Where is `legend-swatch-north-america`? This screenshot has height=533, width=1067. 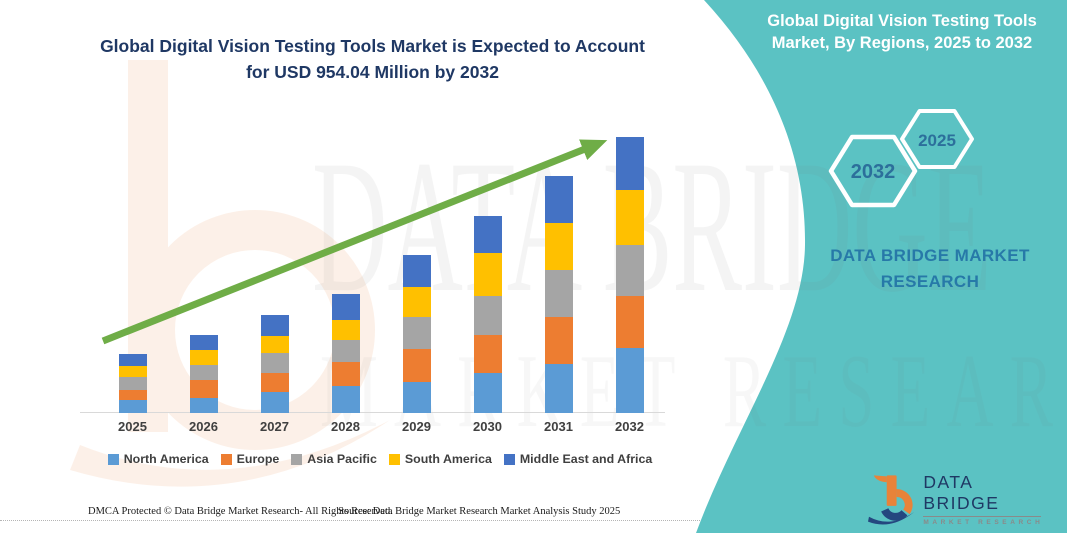
legend-swatch-north-america is located at coordinates (113, 459).